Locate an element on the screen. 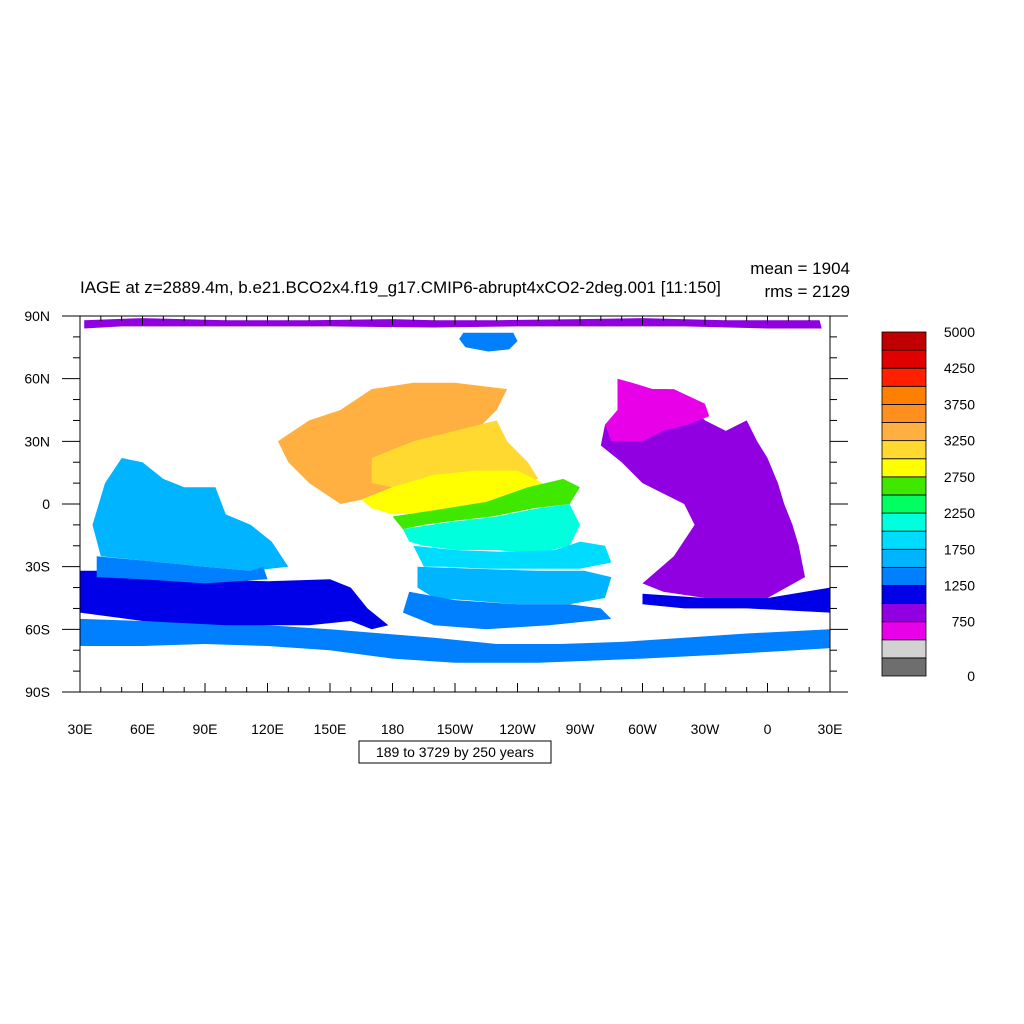  colorbar is located at coordinates (904, 504).